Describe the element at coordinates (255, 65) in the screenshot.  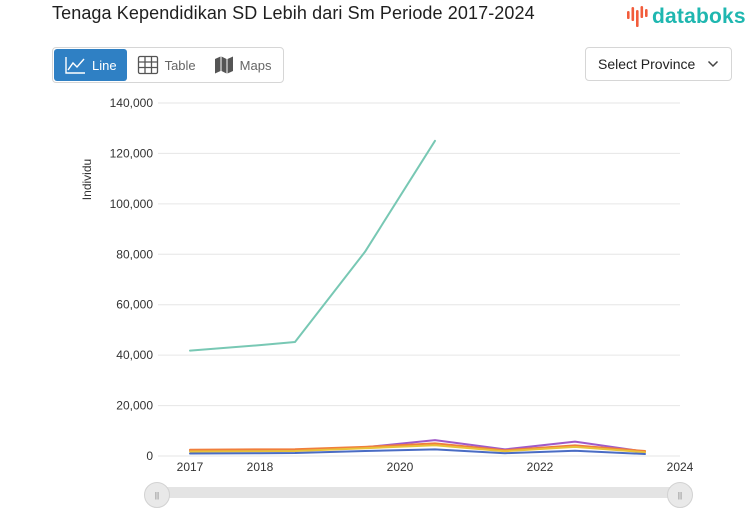
I see `tab-maps-label: Maps` at that location.